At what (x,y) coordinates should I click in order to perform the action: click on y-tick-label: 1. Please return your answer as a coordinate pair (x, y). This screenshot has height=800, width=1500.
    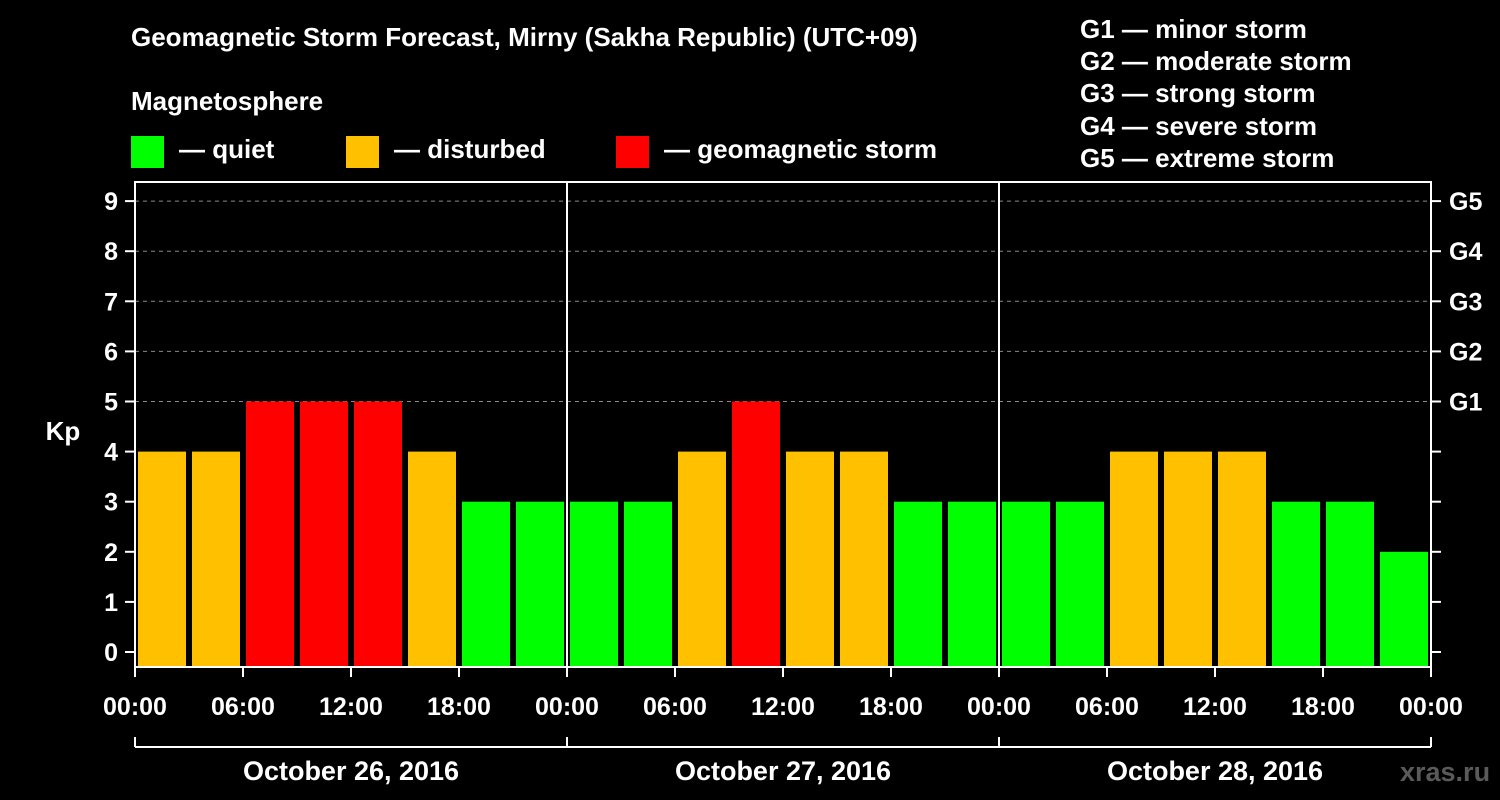
    Looking at the image, I should click on (111, 603).